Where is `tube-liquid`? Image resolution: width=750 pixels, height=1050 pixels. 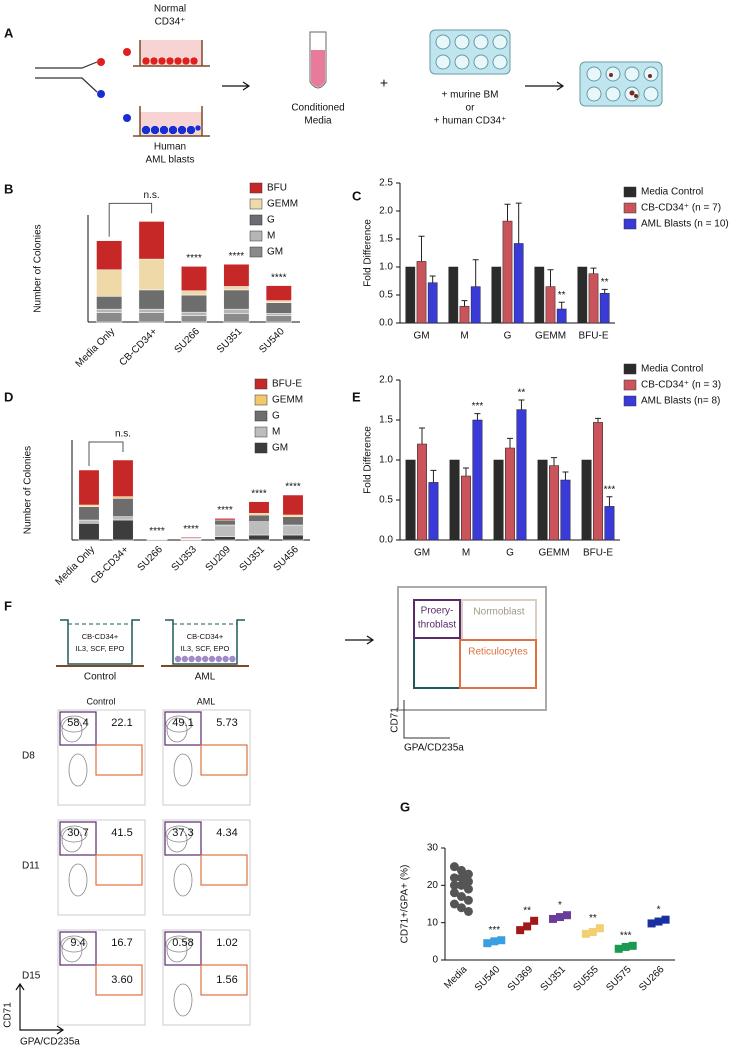
tube-liquid is located at coordinates (318, 68).